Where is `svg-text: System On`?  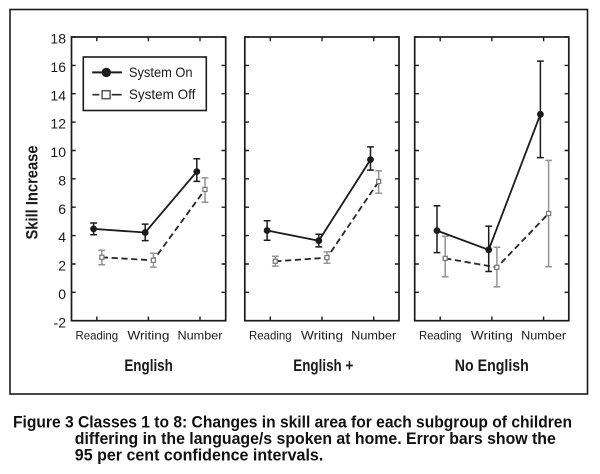 svg-text: System On is located at coordinates (161, 72).